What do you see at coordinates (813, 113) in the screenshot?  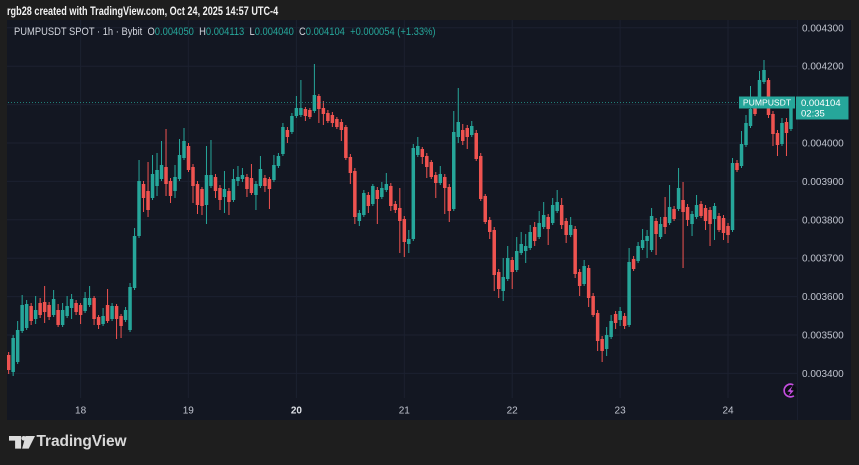 I see `svg-text: 02:35` at bounding box center [813, 113].